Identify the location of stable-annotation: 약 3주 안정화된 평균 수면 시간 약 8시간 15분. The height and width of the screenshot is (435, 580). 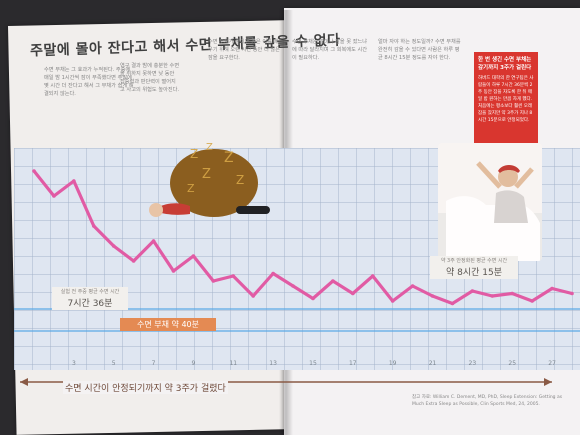
(474, 267).